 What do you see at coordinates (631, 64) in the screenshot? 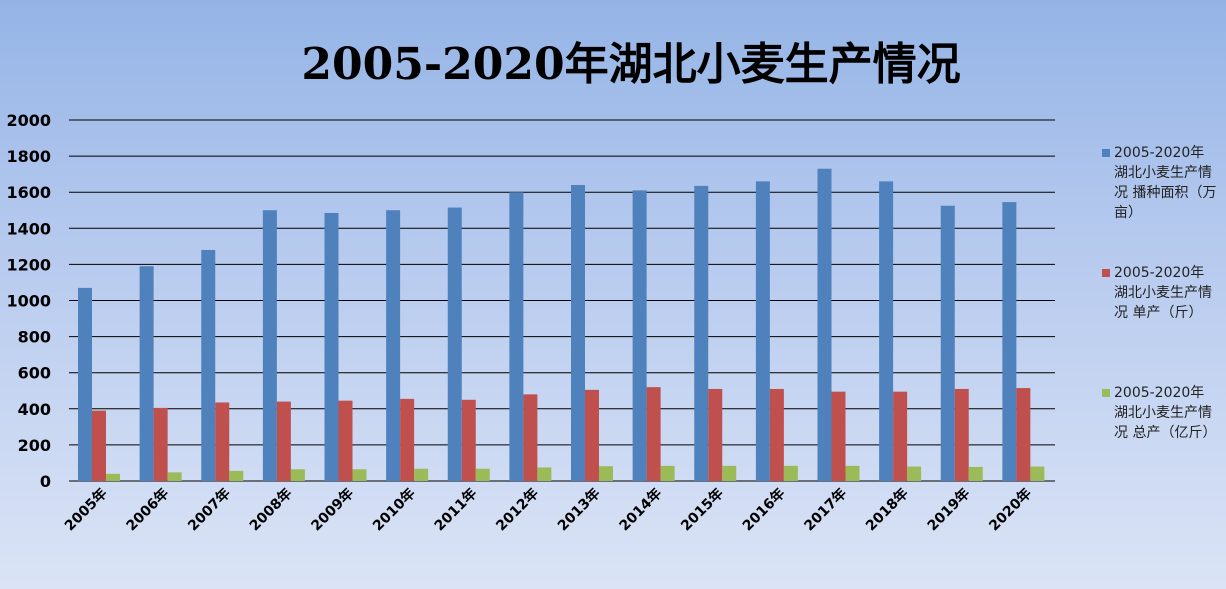
I see `chart-title: 2005-2020年湖北小麦生产情况` at bounding box center [631, 64].